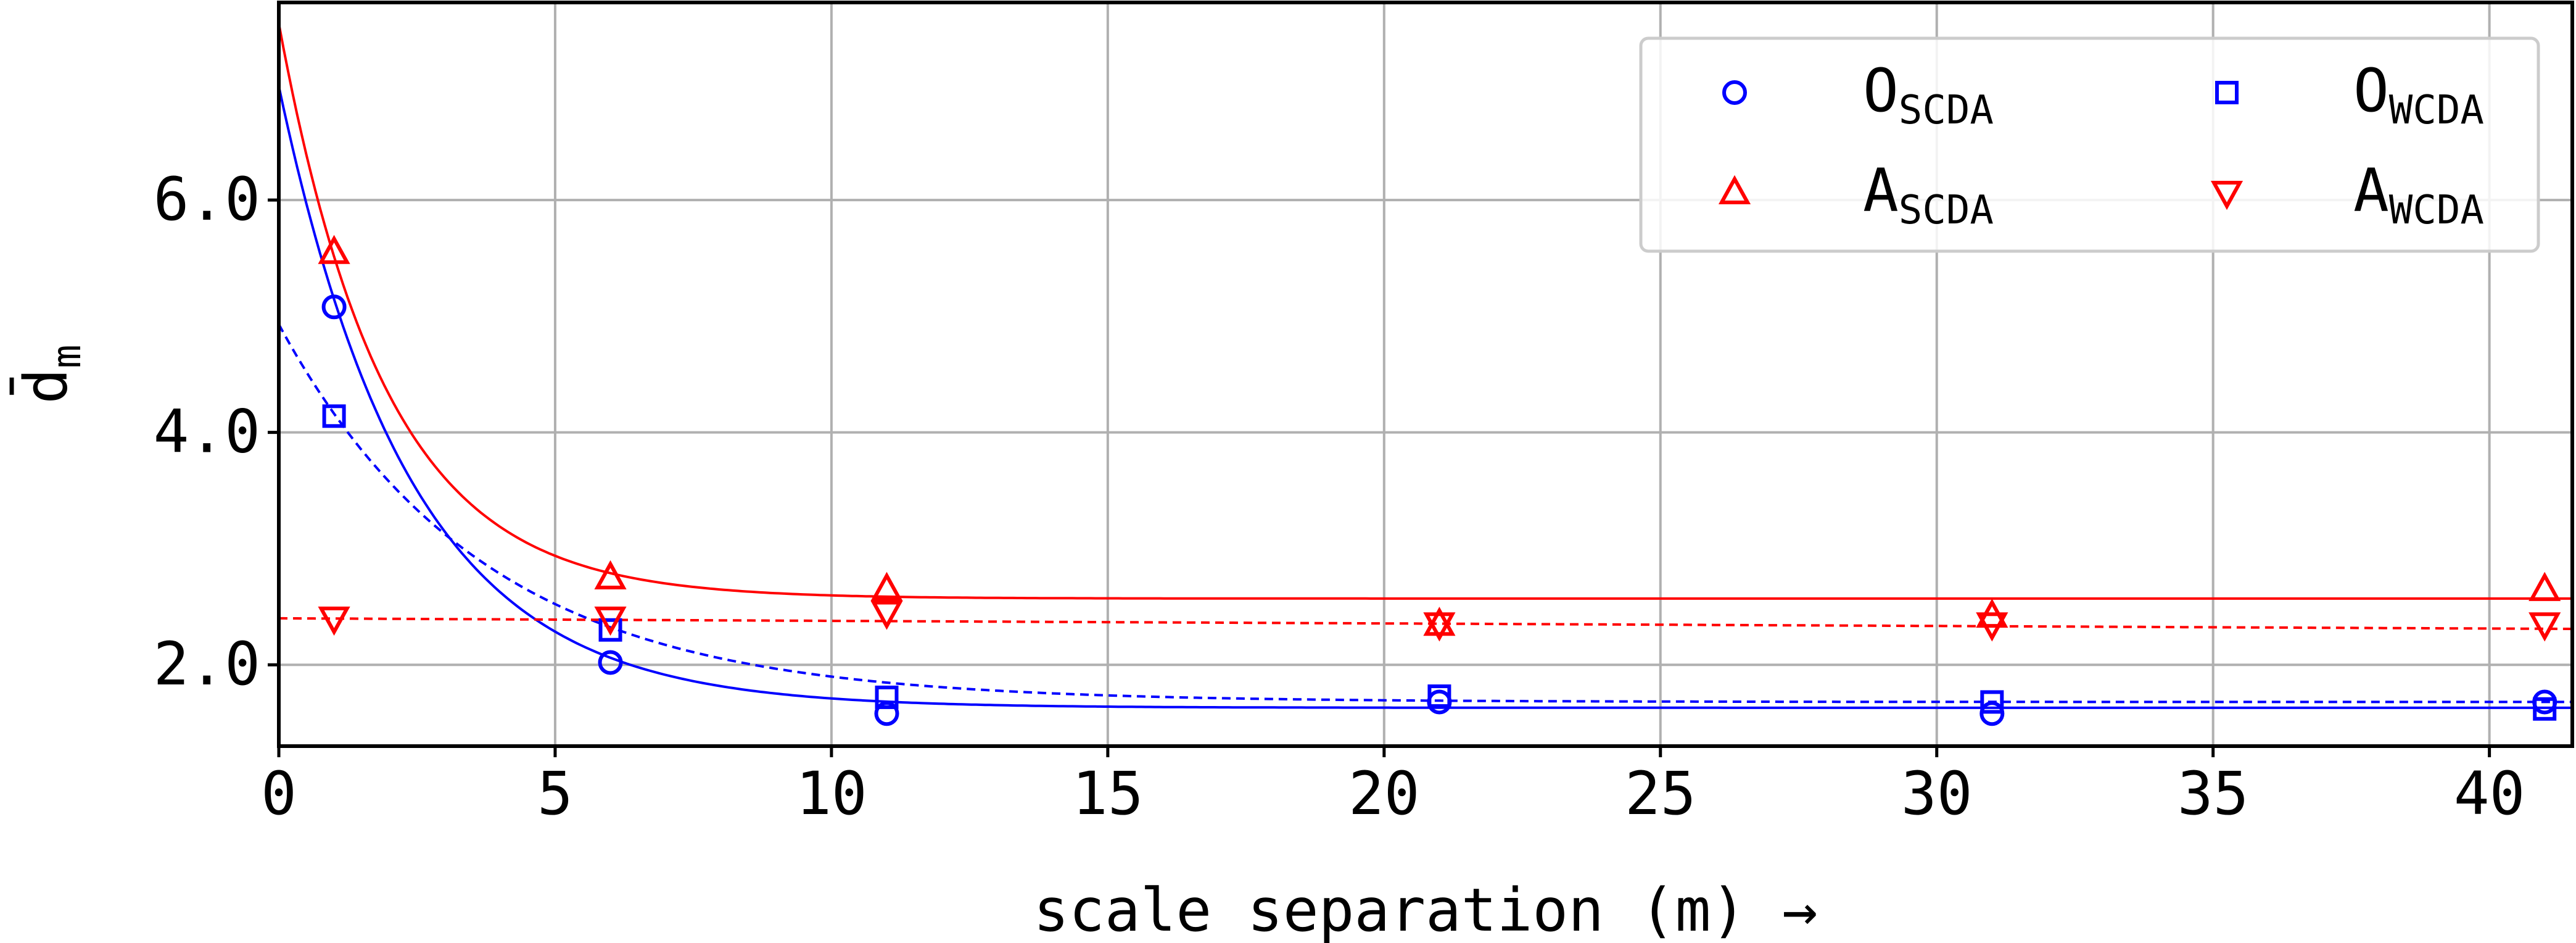 Image resolution: width=2576 pixels, height=943 pixels. What do you see at coordinates (1108, 793) in the screenshot?
I see `x-tick-label: 15` at bounding box center [1108, 793].